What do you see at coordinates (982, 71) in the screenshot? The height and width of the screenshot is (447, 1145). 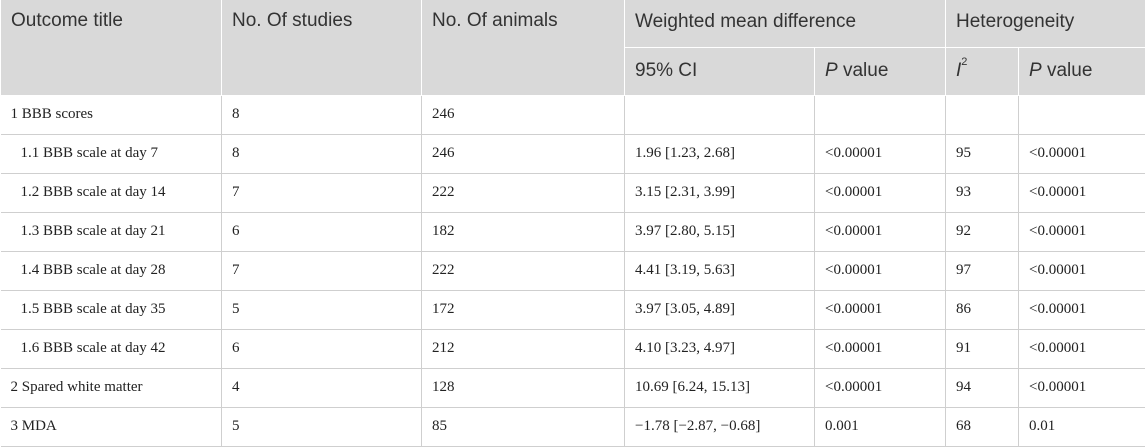 I see `header-i-squared: I2` at bounding box center [982, 71].